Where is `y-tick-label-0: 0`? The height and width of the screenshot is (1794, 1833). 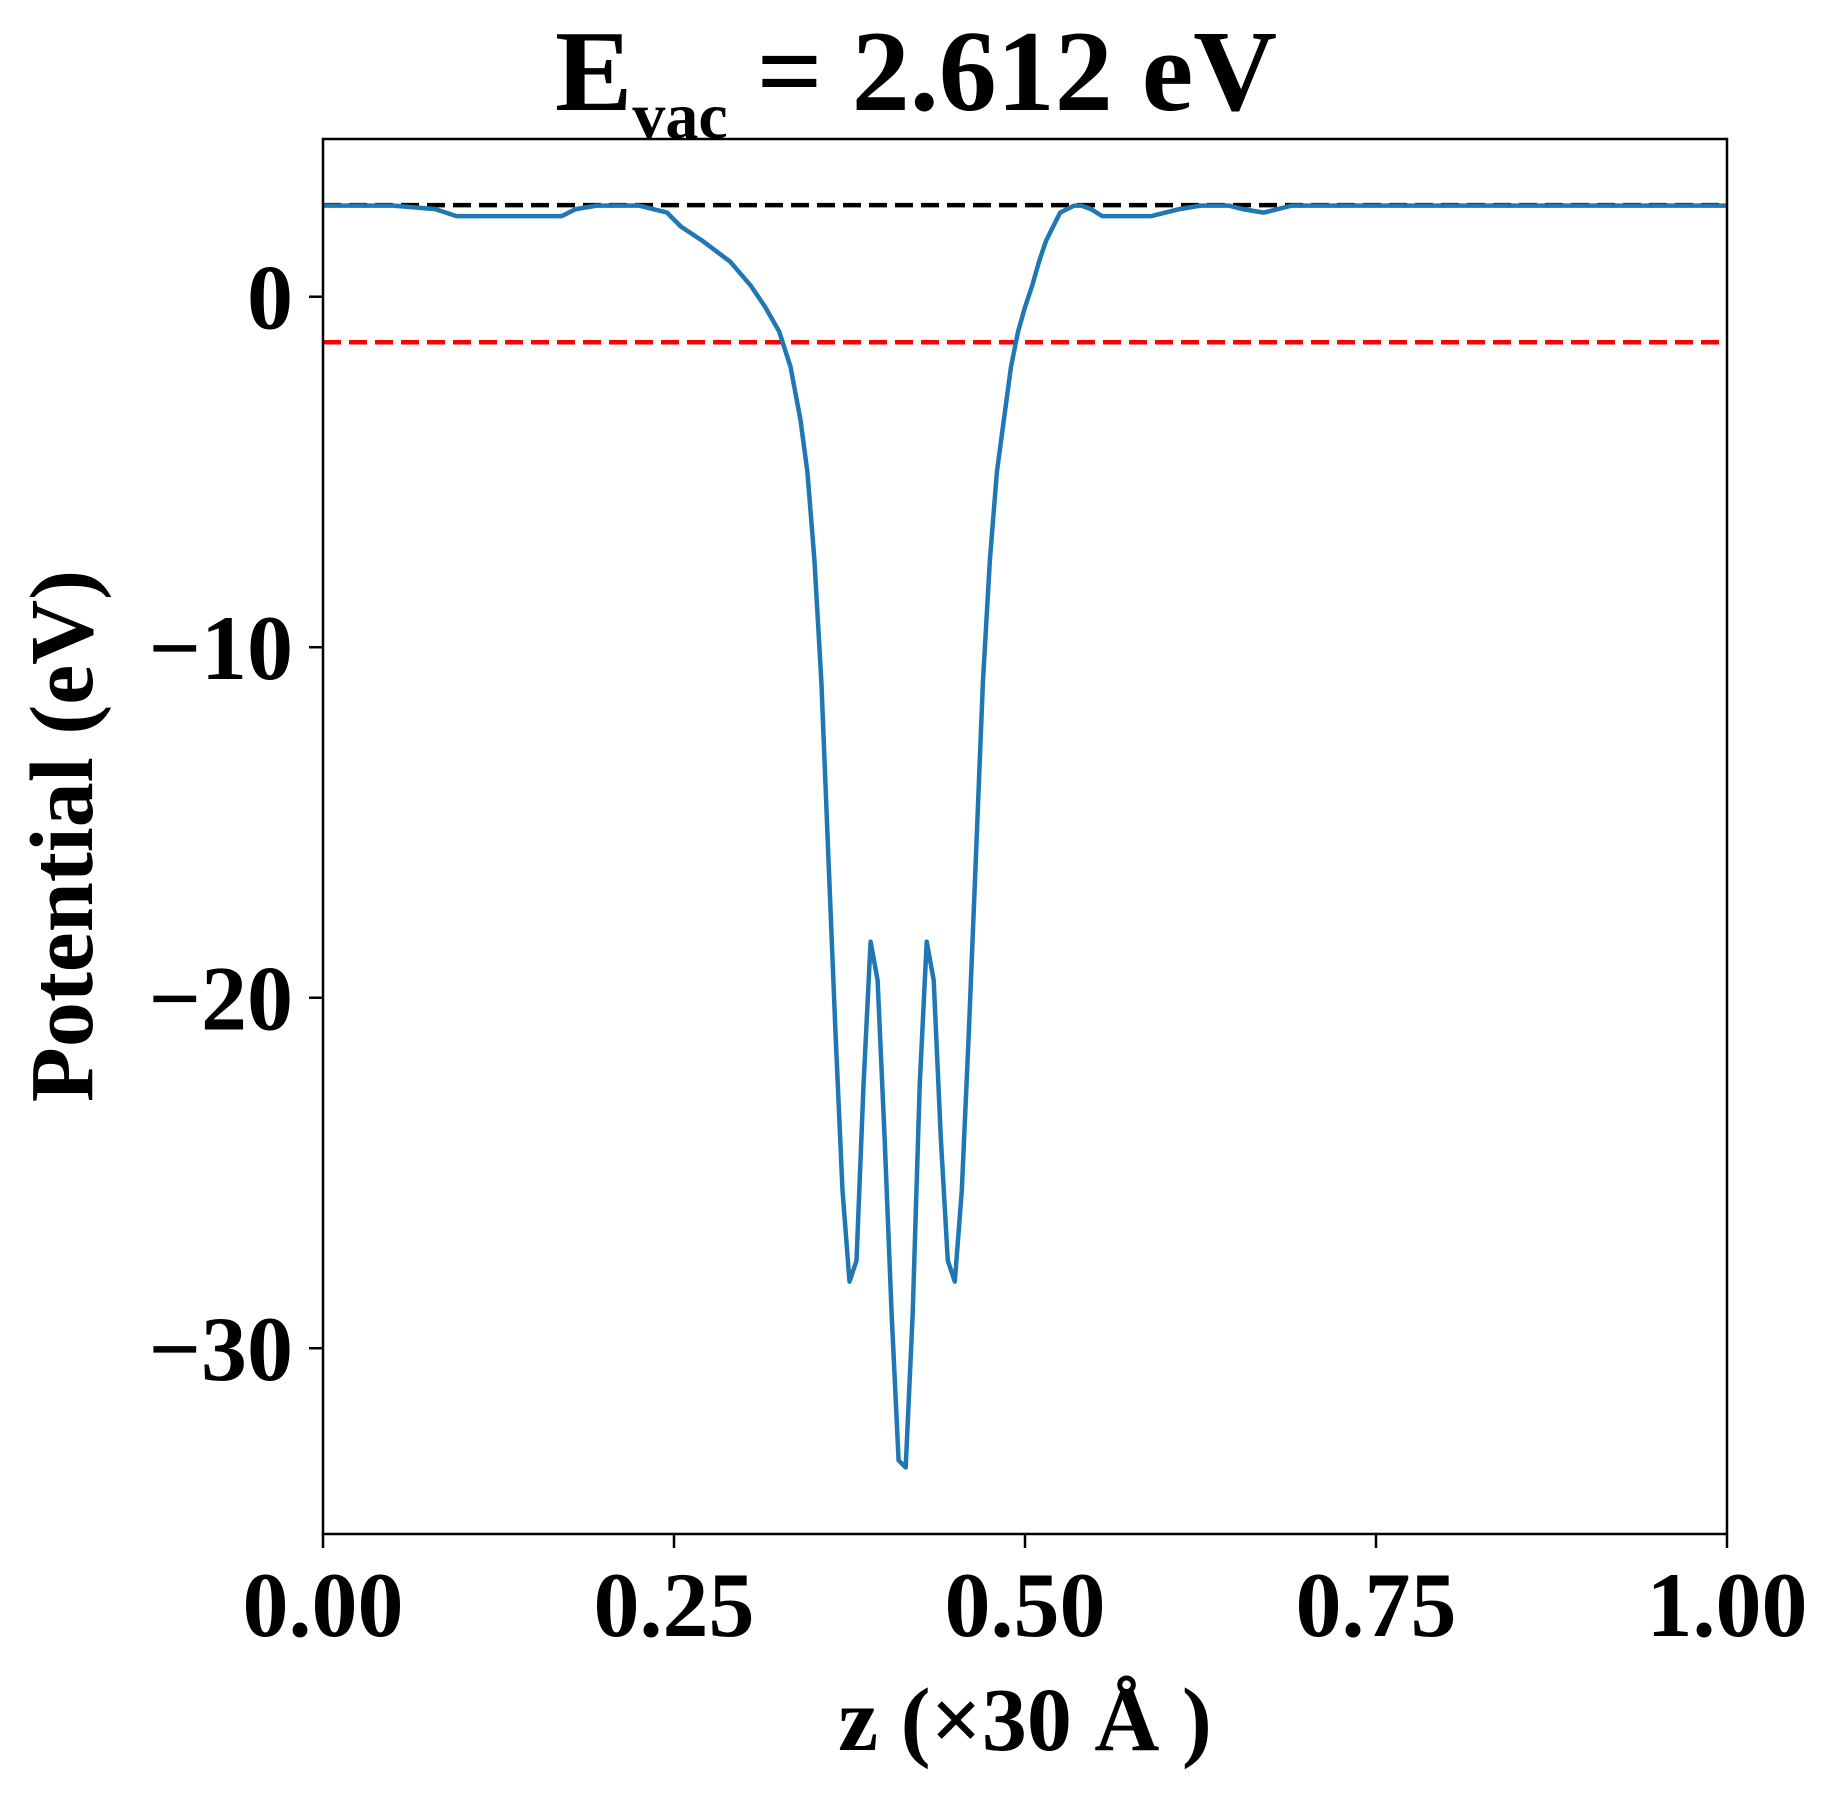
y-tick-label-0: 0 is located at coordinates (270, 298).